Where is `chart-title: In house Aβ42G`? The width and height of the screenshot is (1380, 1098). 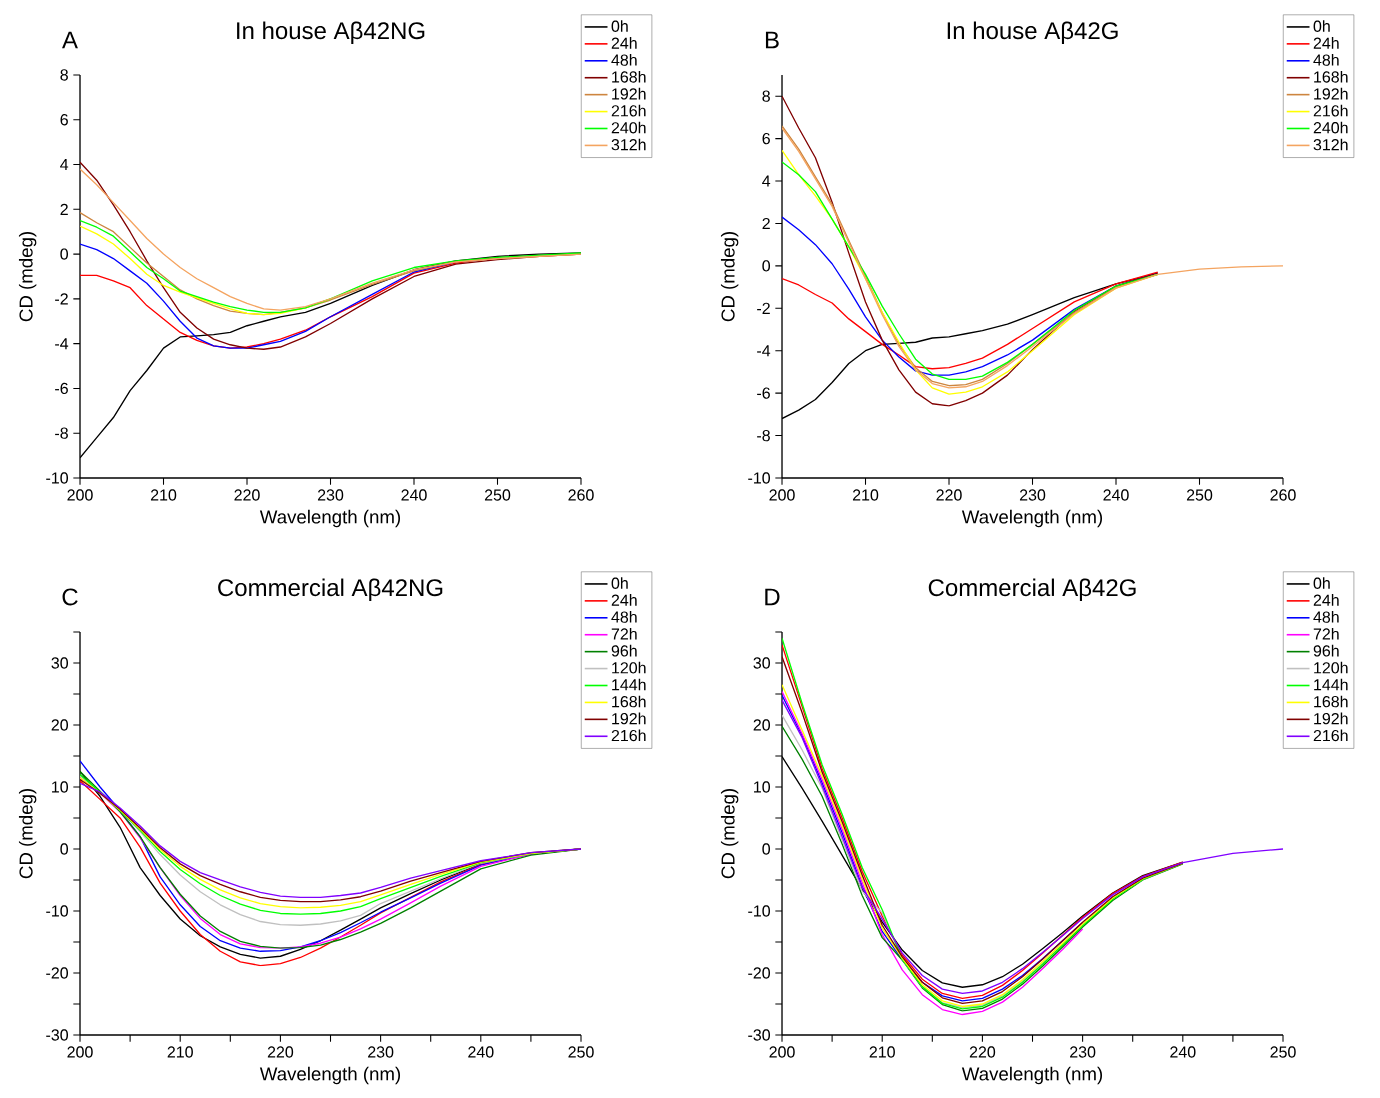
chart-title: In house Aβ42G is located at coordinates (1032, 32).